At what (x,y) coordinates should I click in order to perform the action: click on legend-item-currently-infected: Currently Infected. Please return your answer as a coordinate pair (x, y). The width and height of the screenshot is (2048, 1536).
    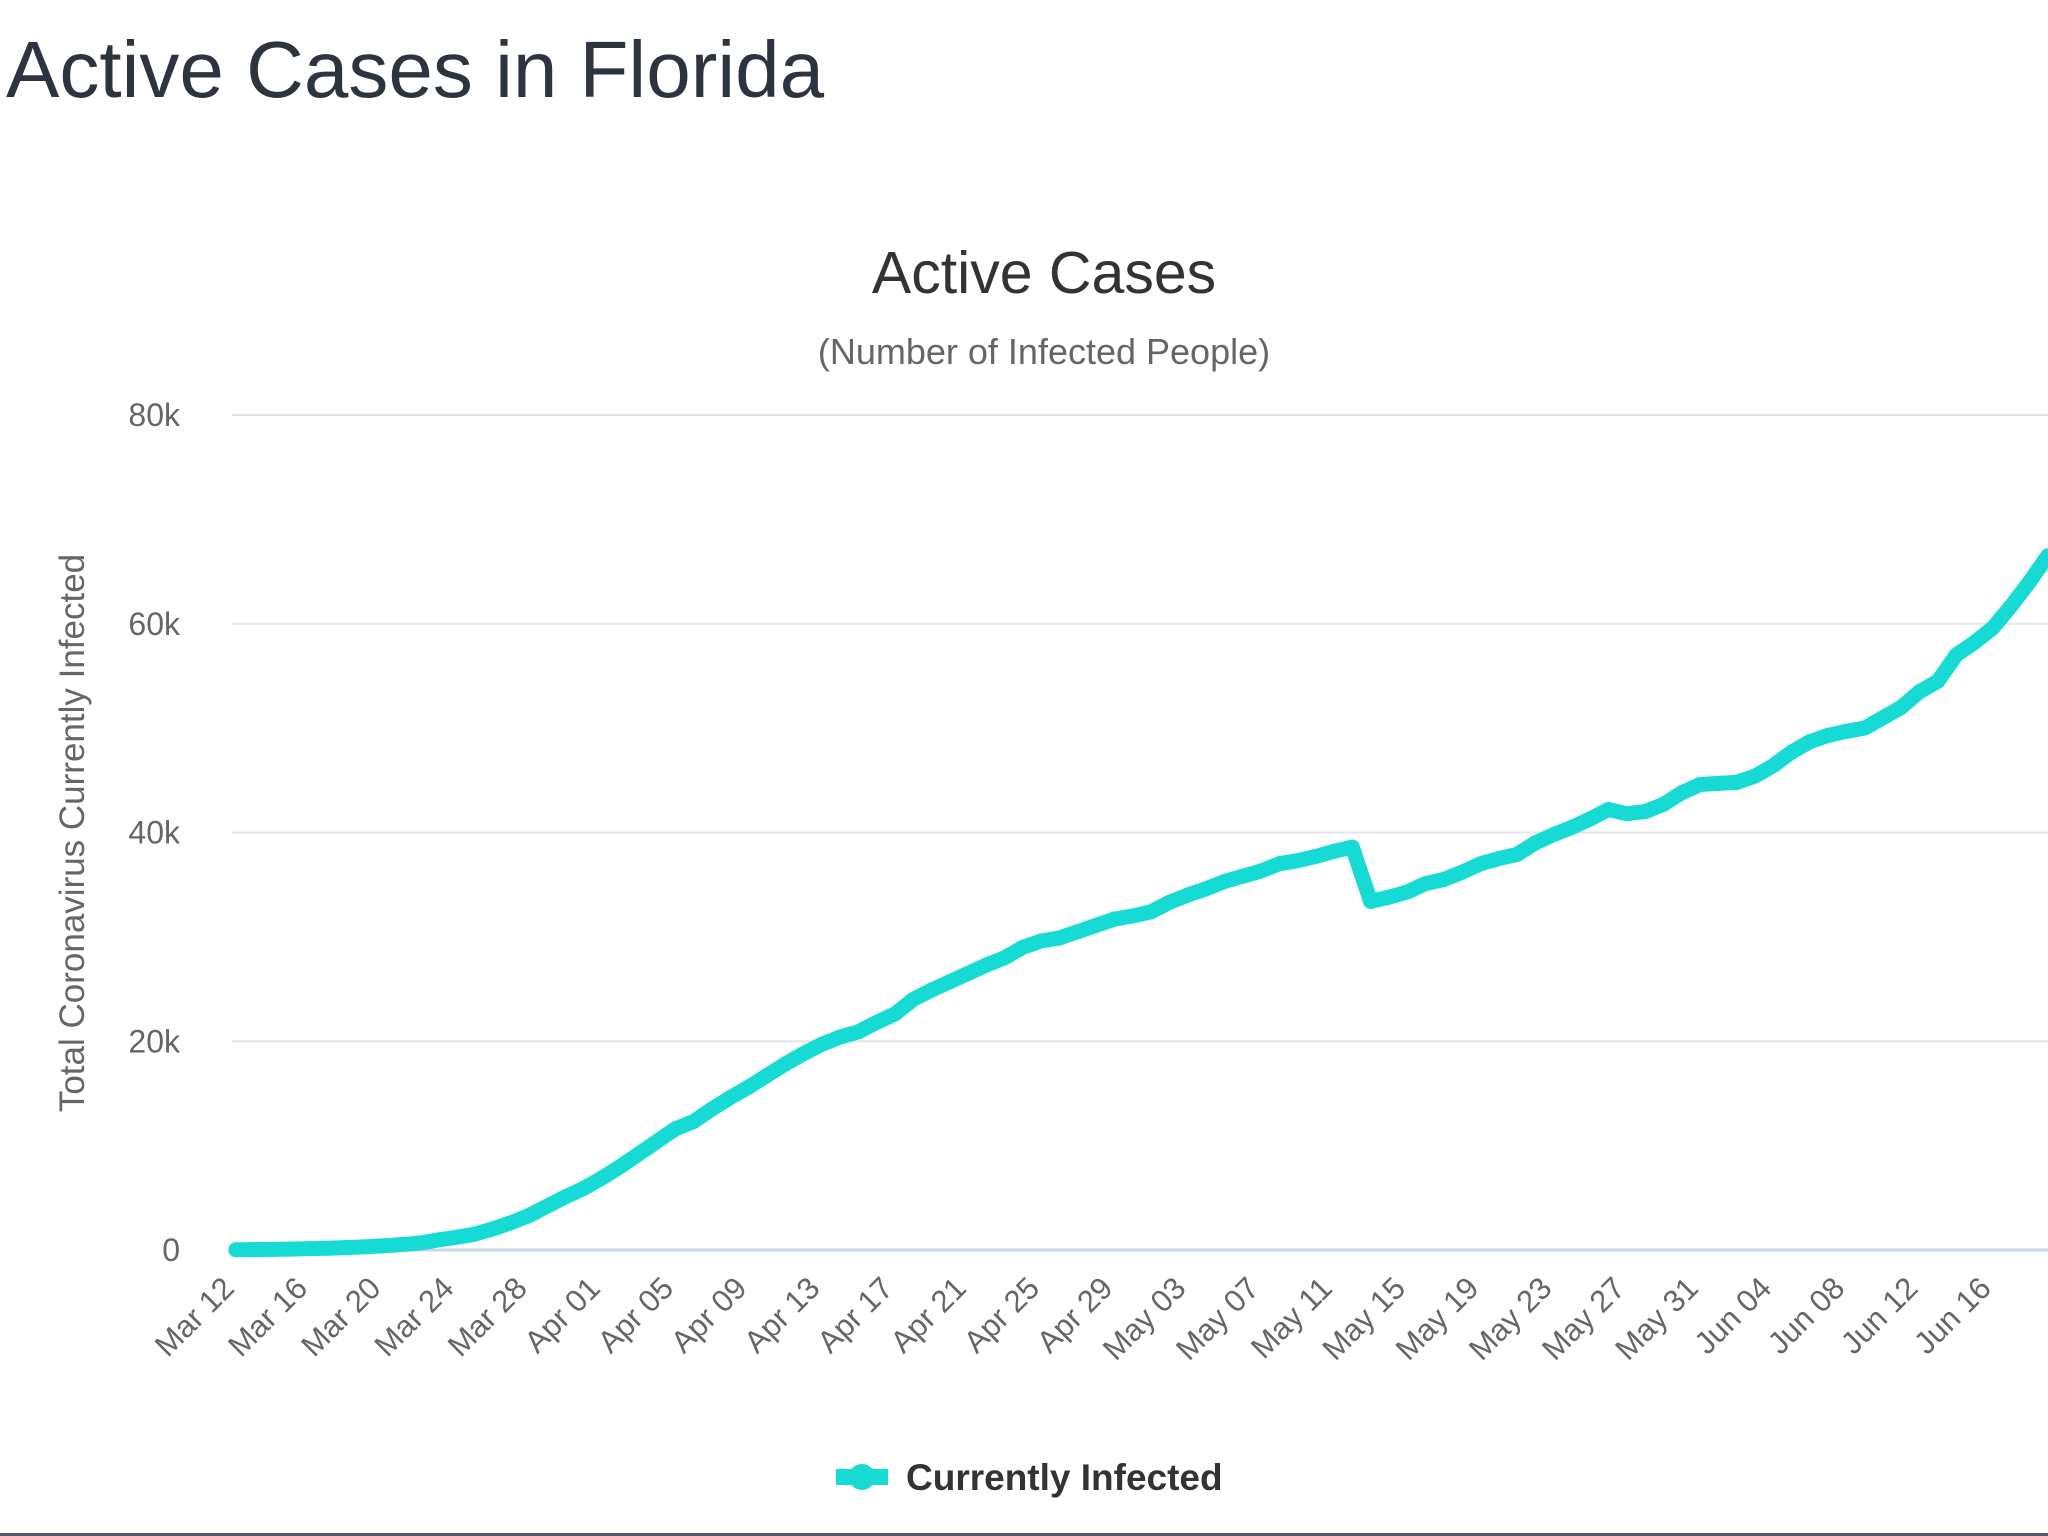
    Looking at the image, I should click on (1064, 1477).